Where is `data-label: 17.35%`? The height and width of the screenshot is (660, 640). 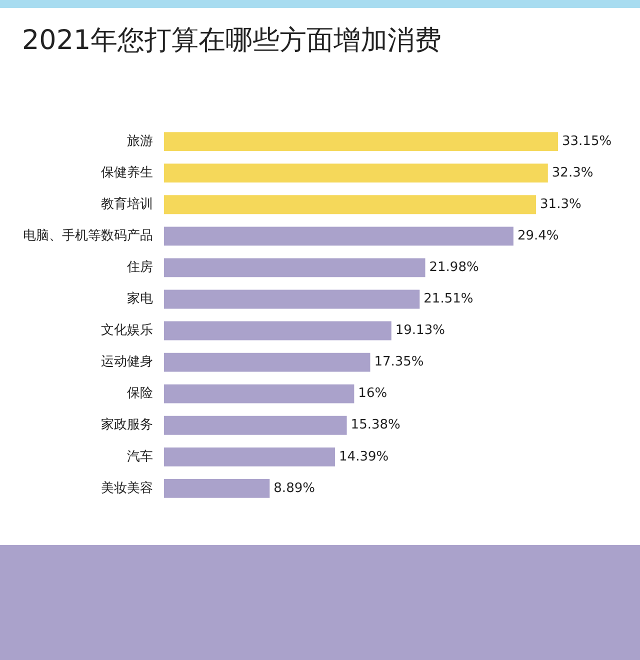
data-label: 17.35% is located at coordinates (399, 362).